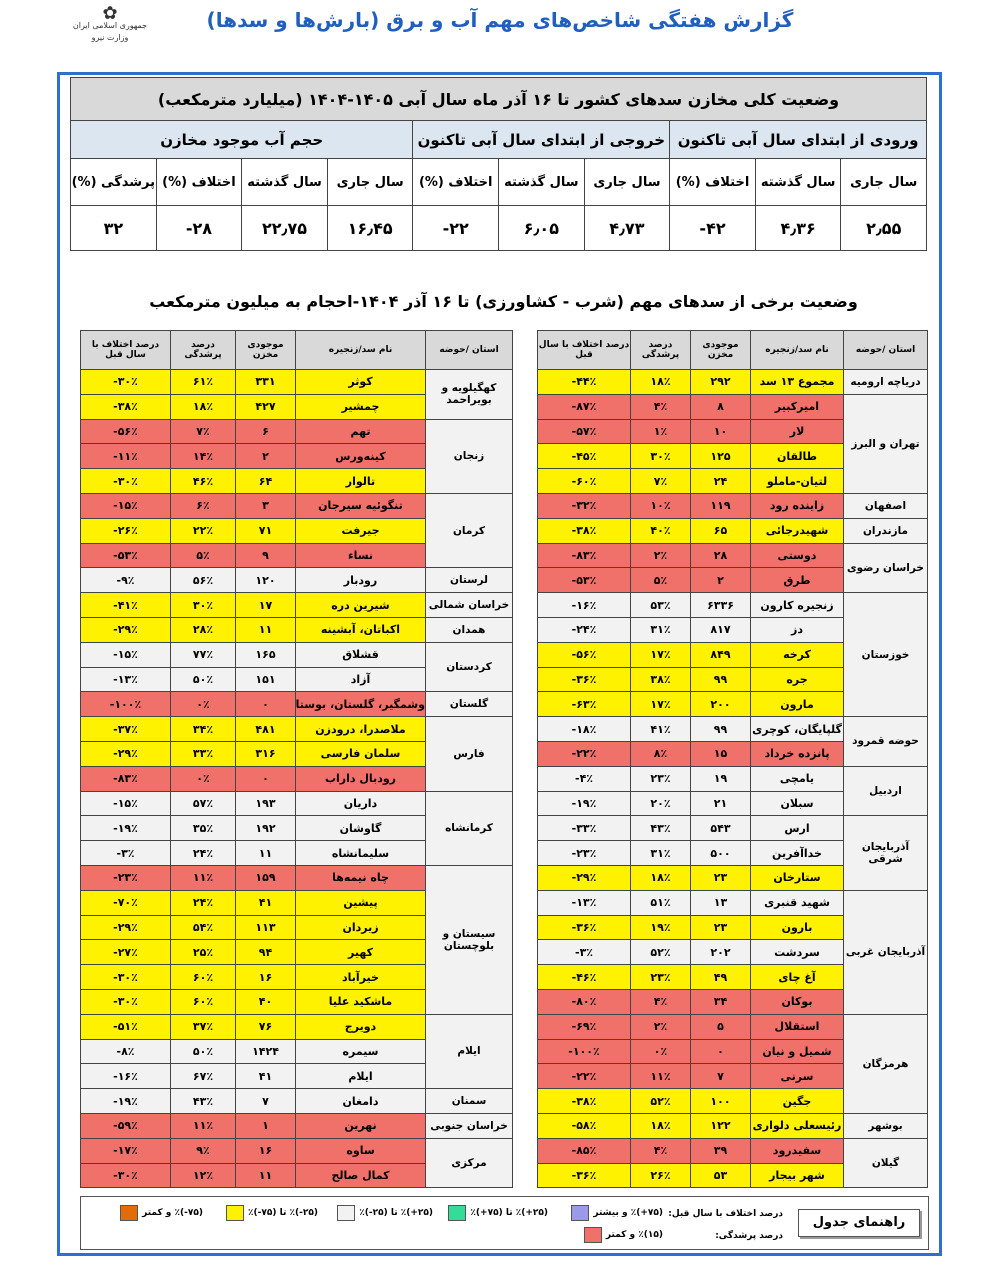 The height and width of the screenshot is (1280, 1002). Describe the element at coordinates (660, 530) in the screenshot. I see `dam-value: ۴۰٪` at that location.